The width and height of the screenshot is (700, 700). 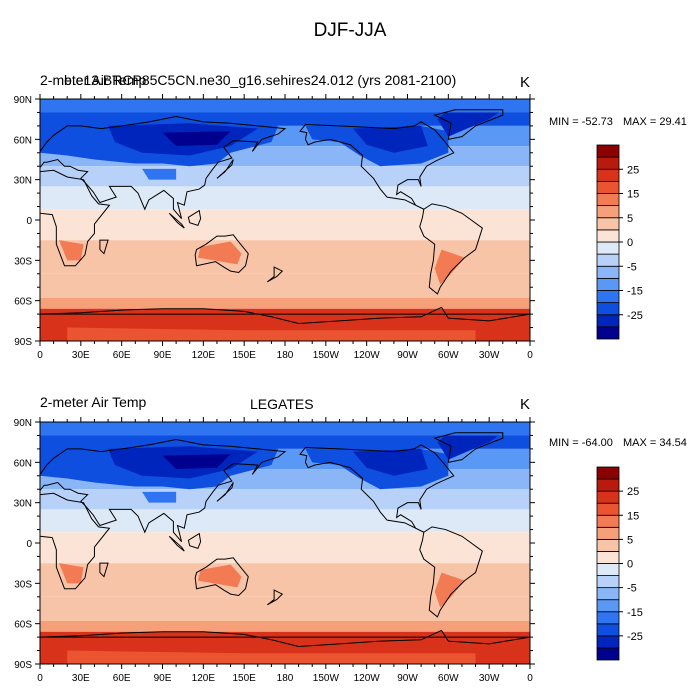 I want to click on colorbar-label: 15, so click(x=633, y=195).